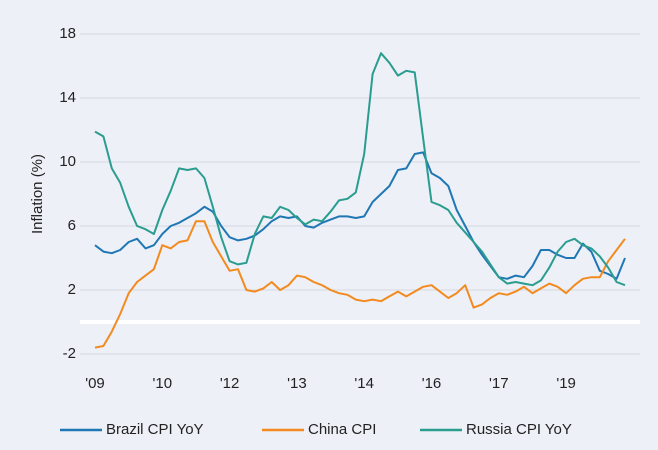  What do you see at coordinates (566, 383) in the screenshot?
I see `x-tick-label: '19` at bounding box center [566, 383].